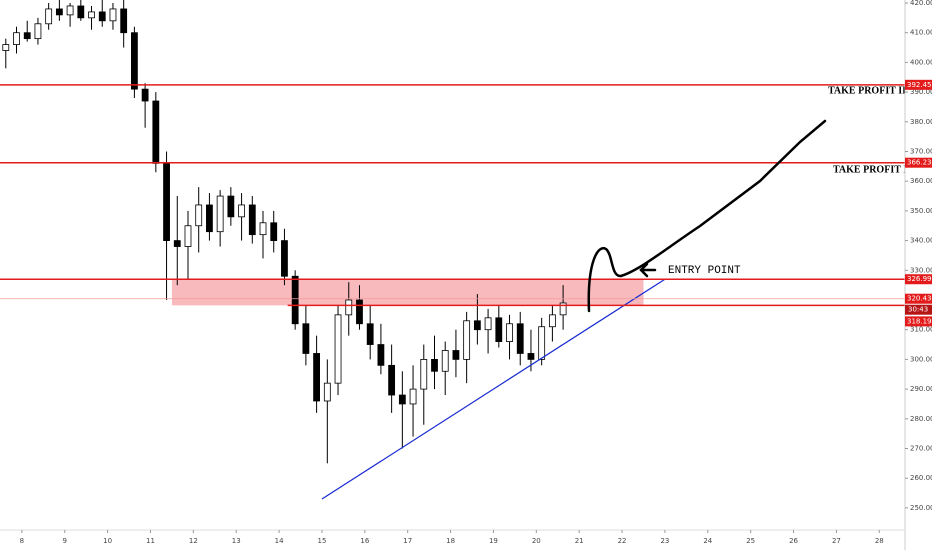  I want to click on x-tick-label: 23, so click(664, 541).